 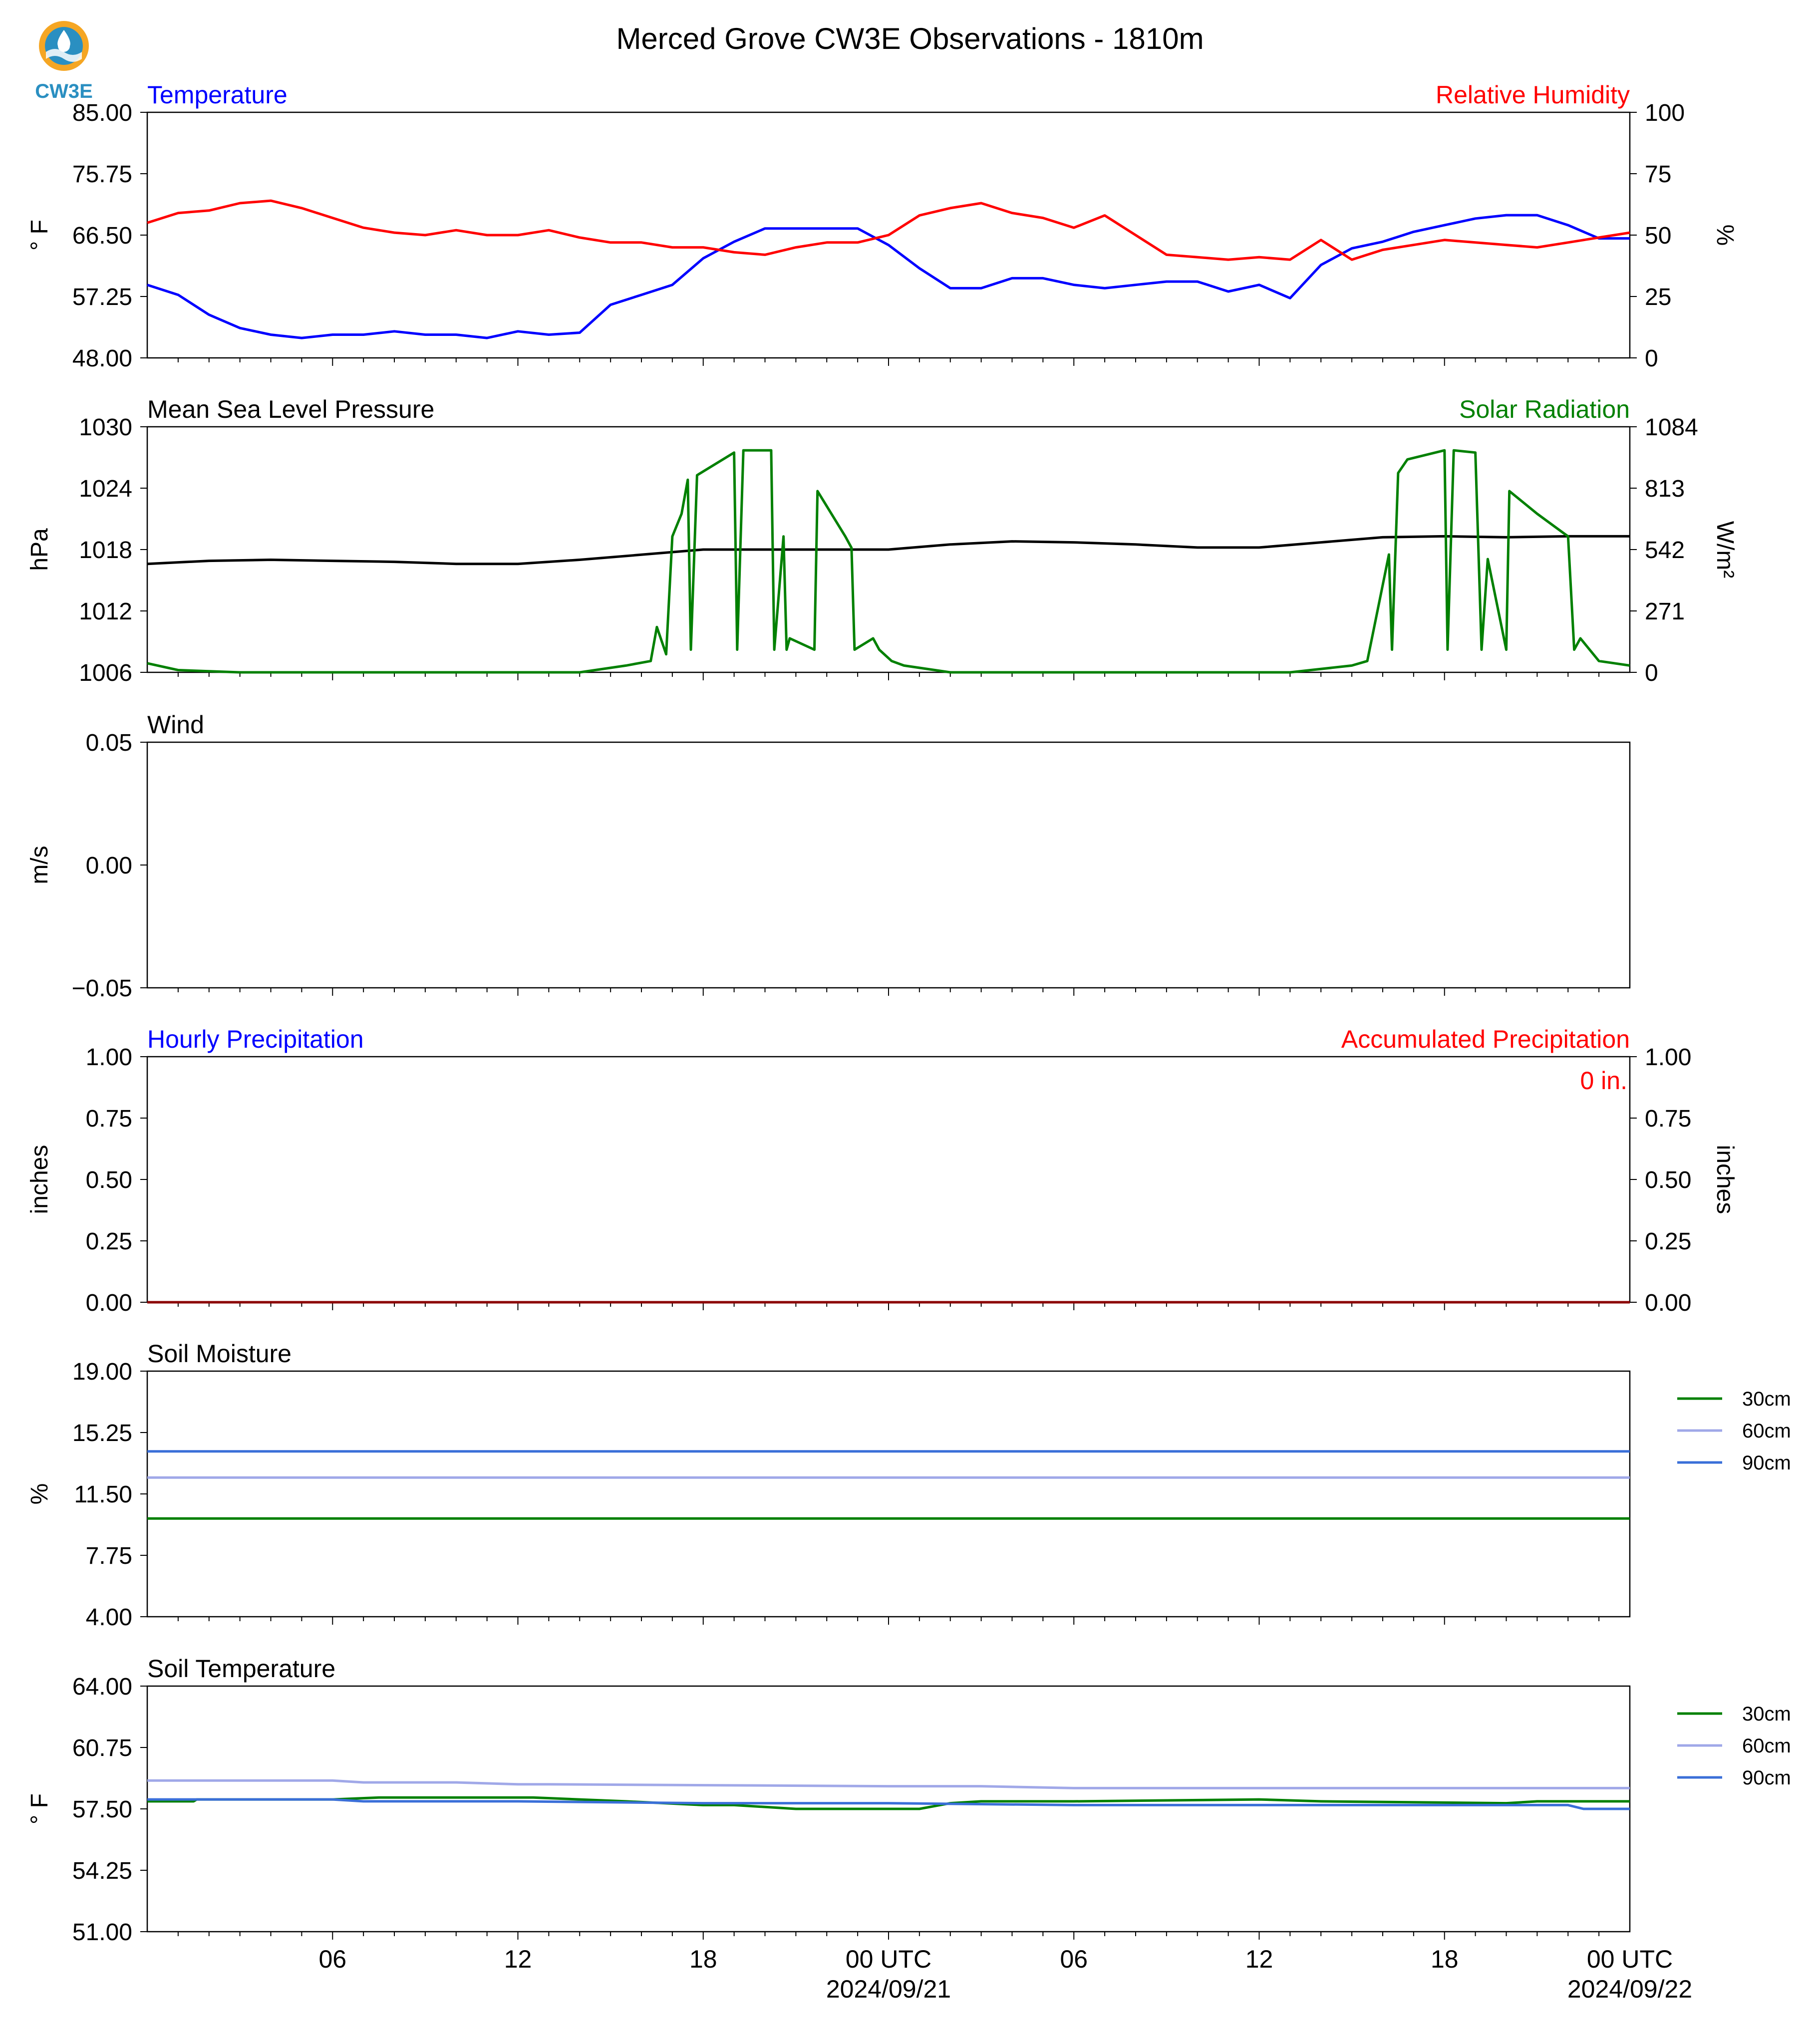 What do you see at coordinates (1658, 297) in the screenshot?
I see `y-right-tick-label: 25` at bounding box center [1658, 297].